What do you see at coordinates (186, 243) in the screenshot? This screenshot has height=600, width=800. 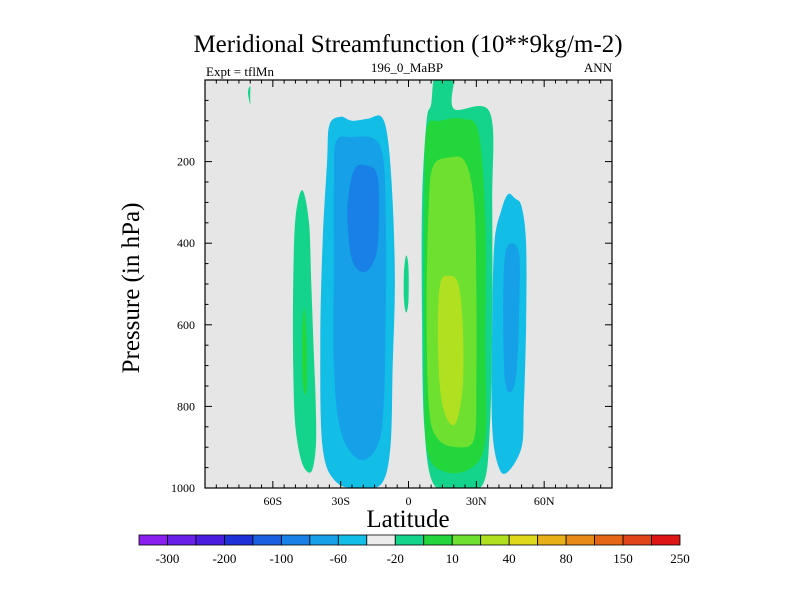 I see `y-tick-label: 400` at bounding box center [186, 243].